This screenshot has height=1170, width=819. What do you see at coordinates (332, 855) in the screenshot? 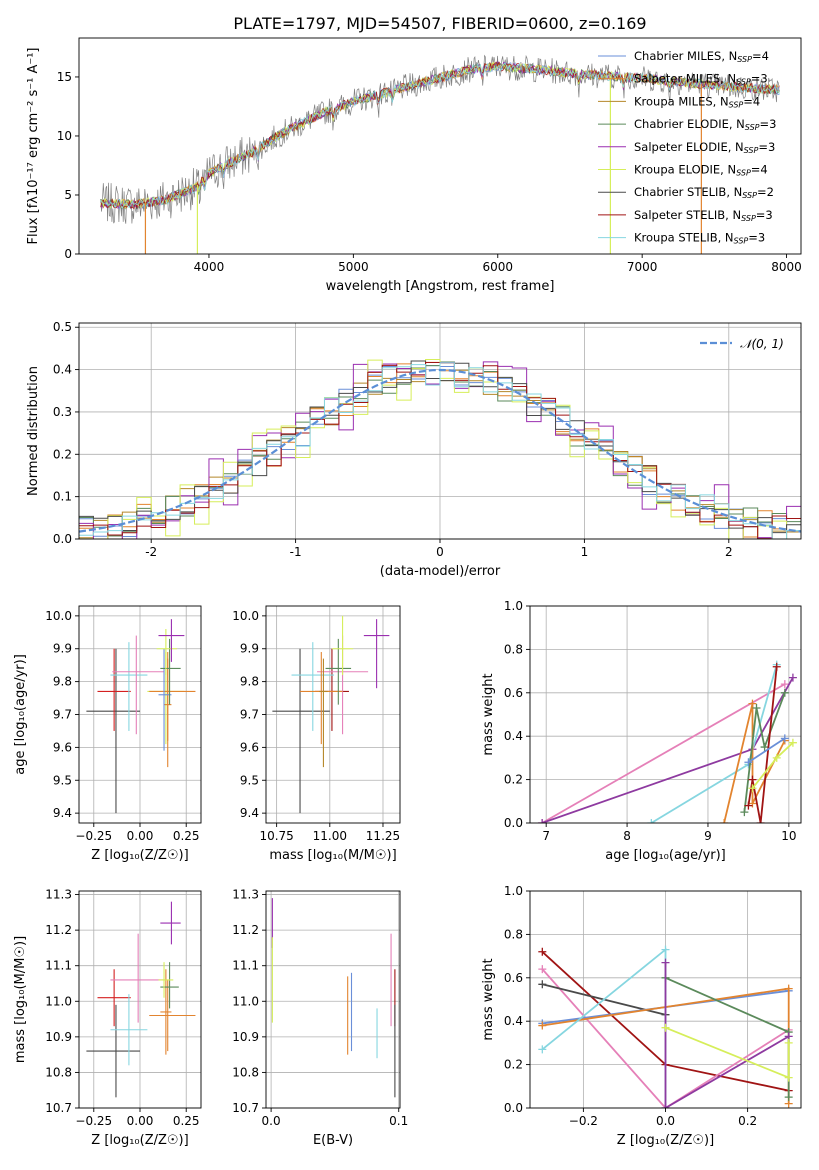
I see `x-axis-label: mass [log₁₀(M/M☉)]` at bounding box center [332, 855].